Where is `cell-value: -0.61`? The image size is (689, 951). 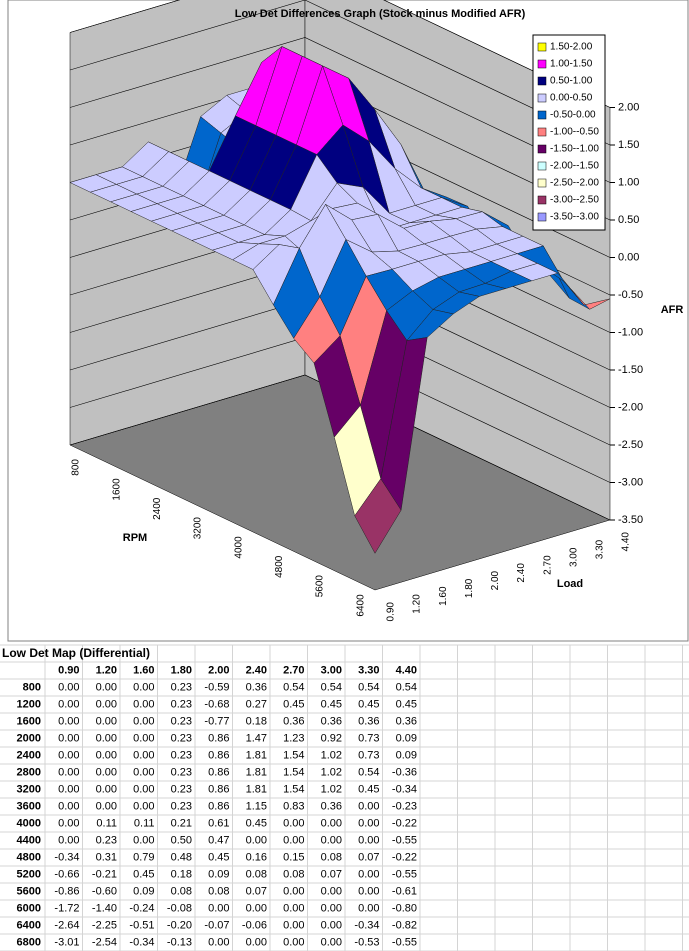
cell-value: -0.61 is located at coordinates (404, 891).